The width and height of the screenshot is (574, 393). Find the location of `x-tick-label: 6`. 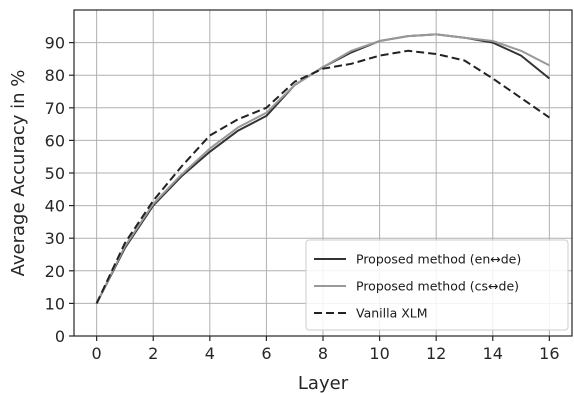

x-tick-label: 6 is located at coordinates (266, 353).